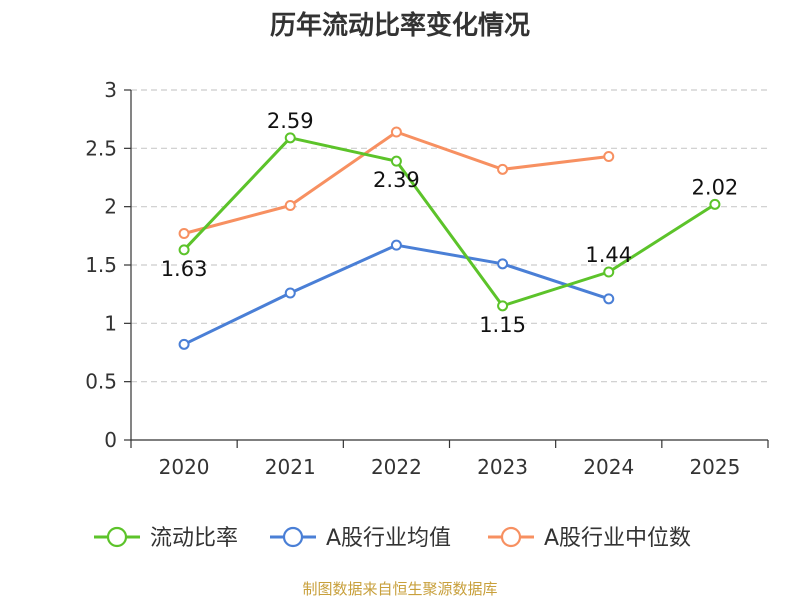 Image resolution: width=800 pixels, height=600 pixels. What do you see at coordinates (101, 382) in the screenshot?
I see `y-tick-label: 0.5` at bounding box center [101, 382].